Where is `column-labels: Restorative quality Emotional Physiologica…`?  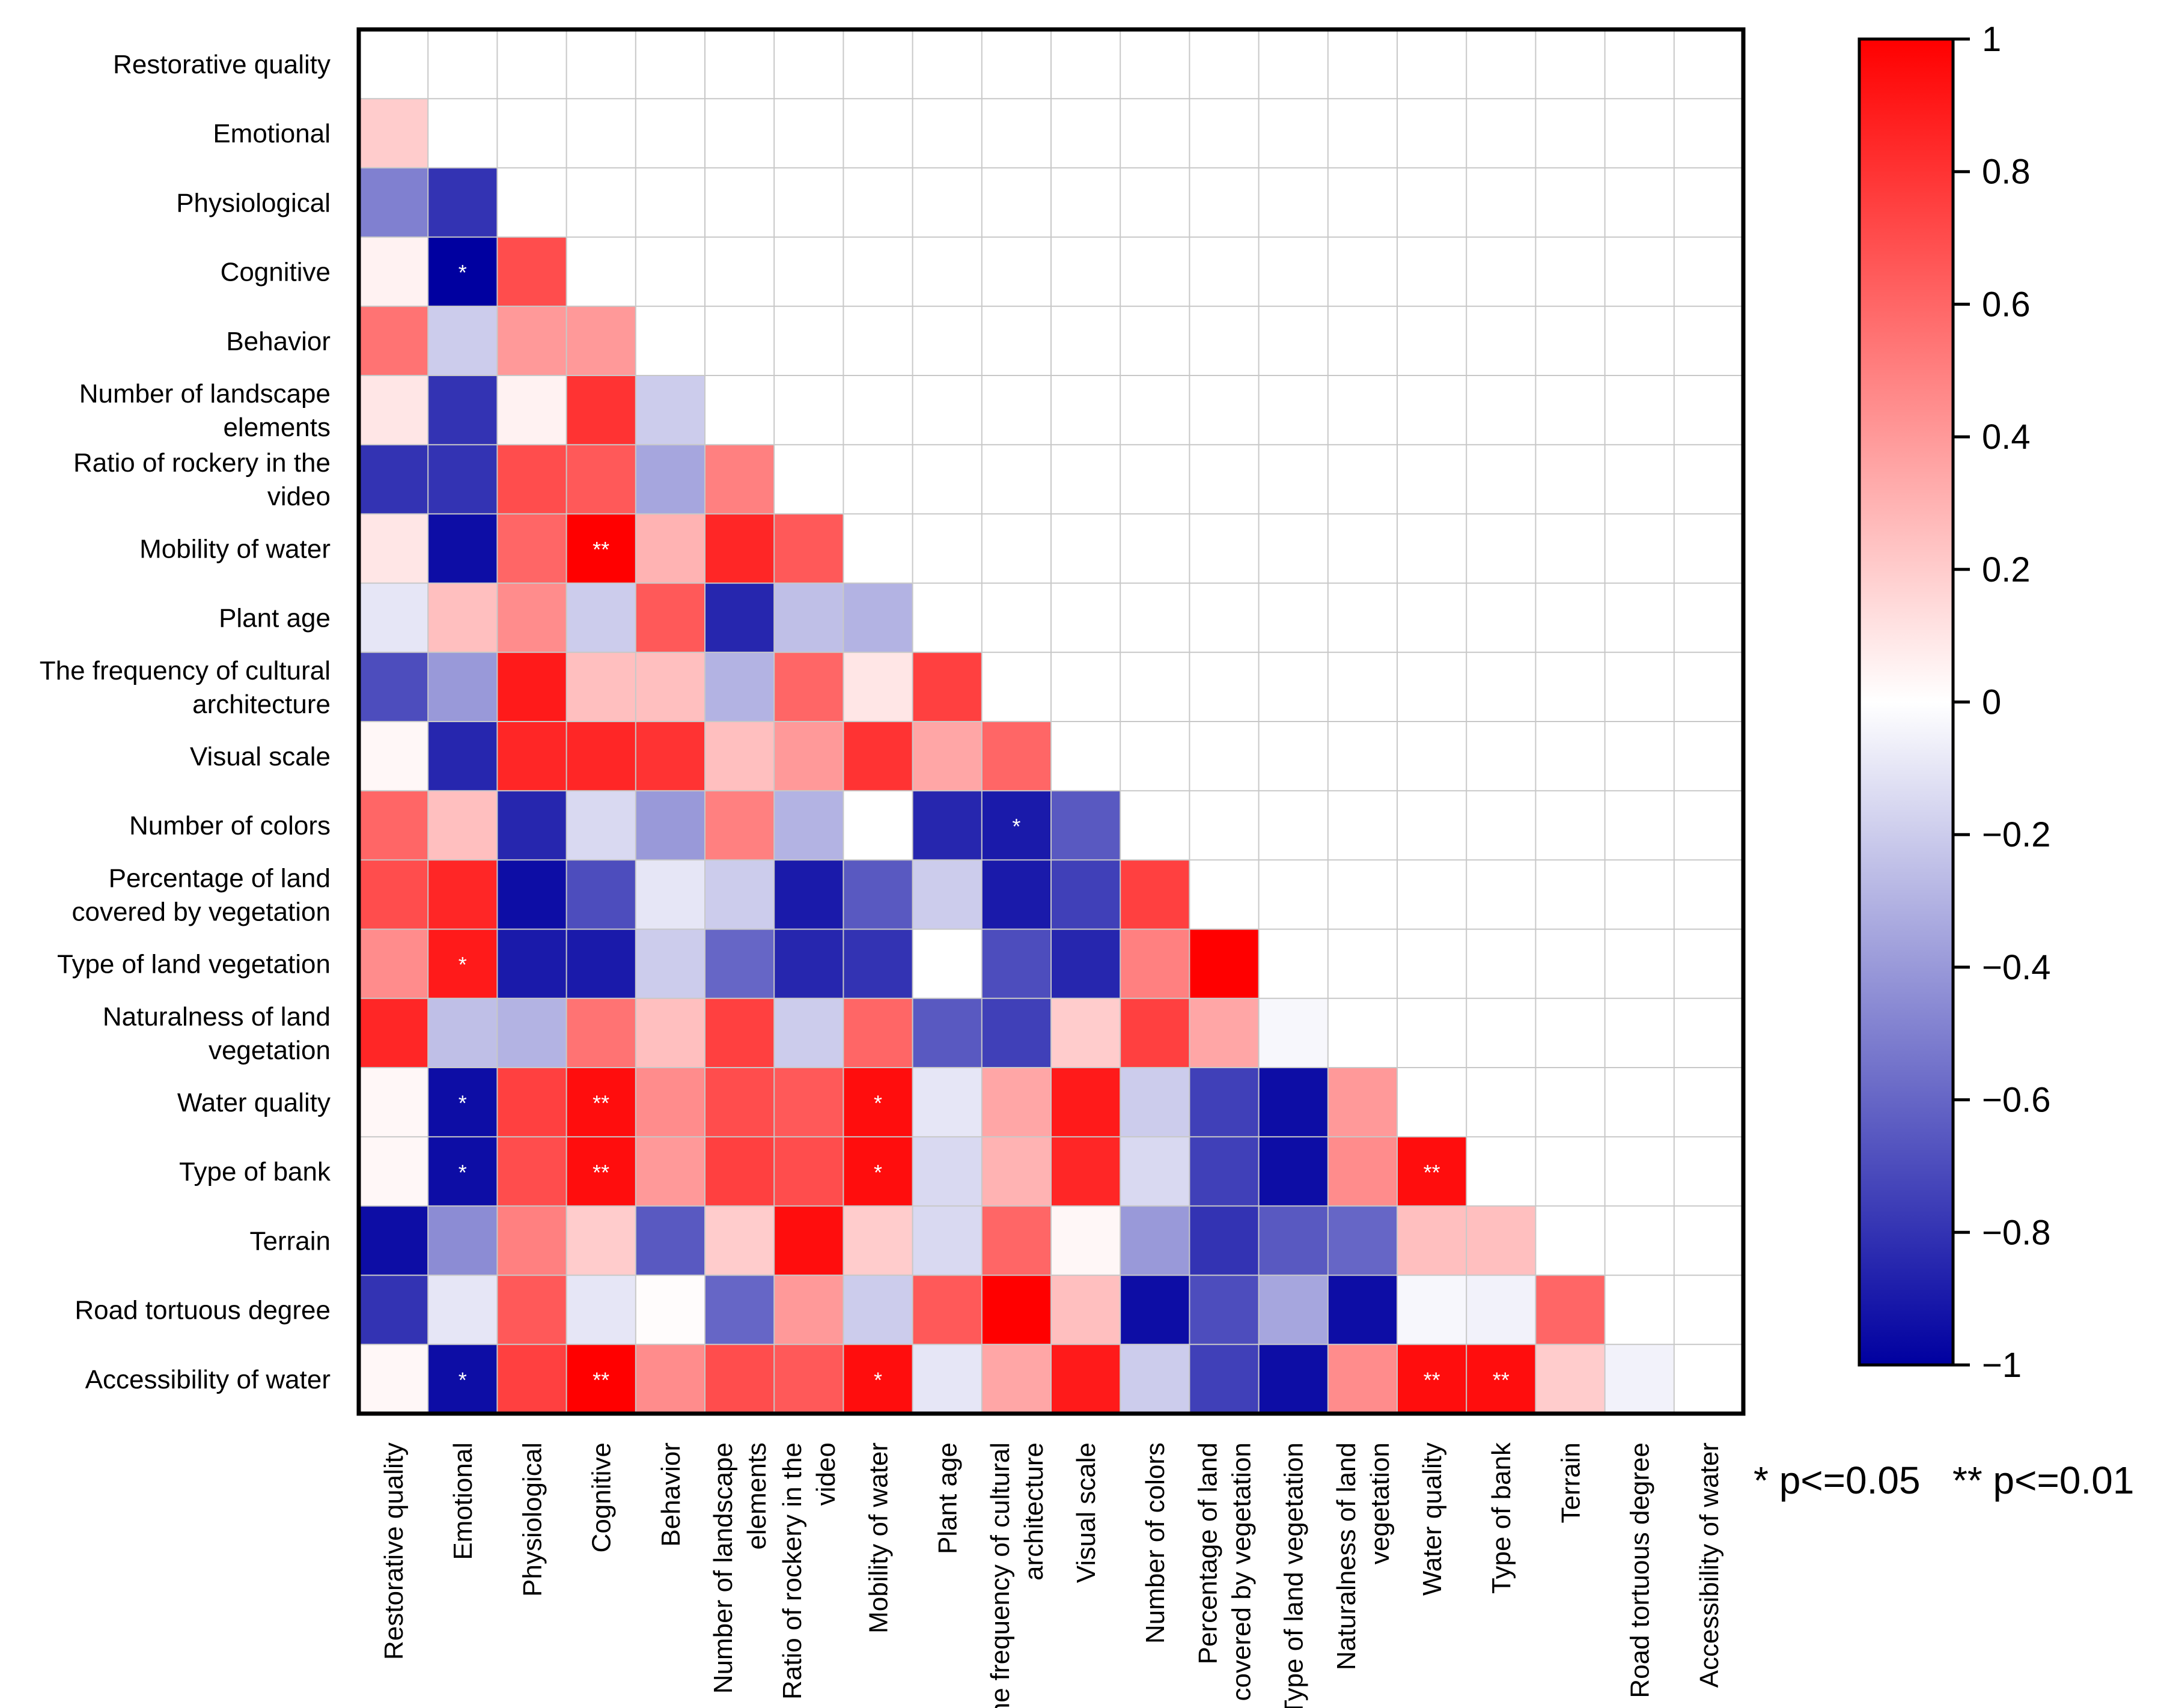 column-labels: Restorative quality Emotional Physiologica… is located at coordinates (1051, 1575).